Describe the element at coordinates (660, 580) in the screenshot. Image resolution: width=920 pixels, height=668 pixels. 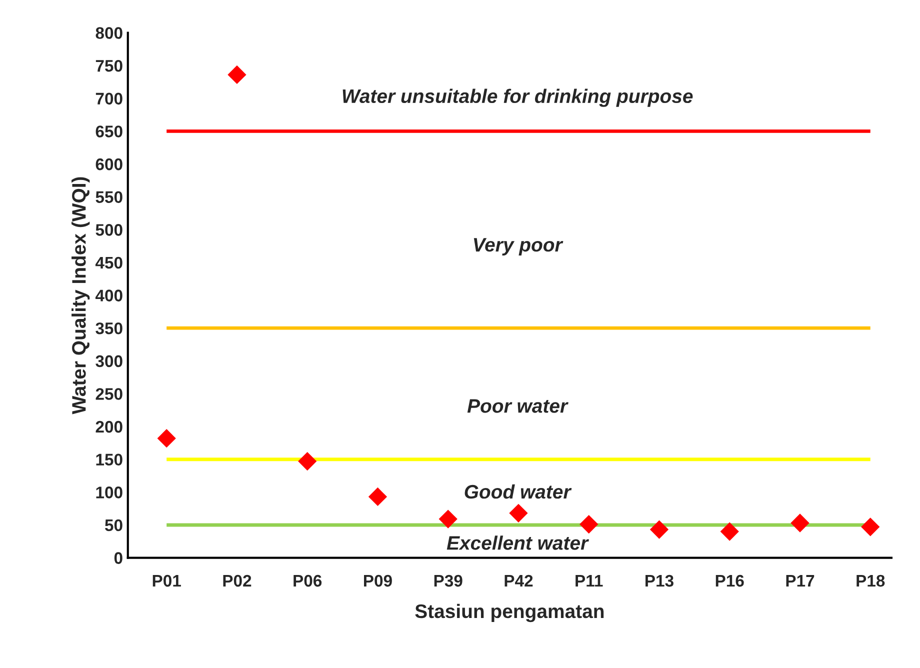
I see `x-tick-label: P13` at that location.